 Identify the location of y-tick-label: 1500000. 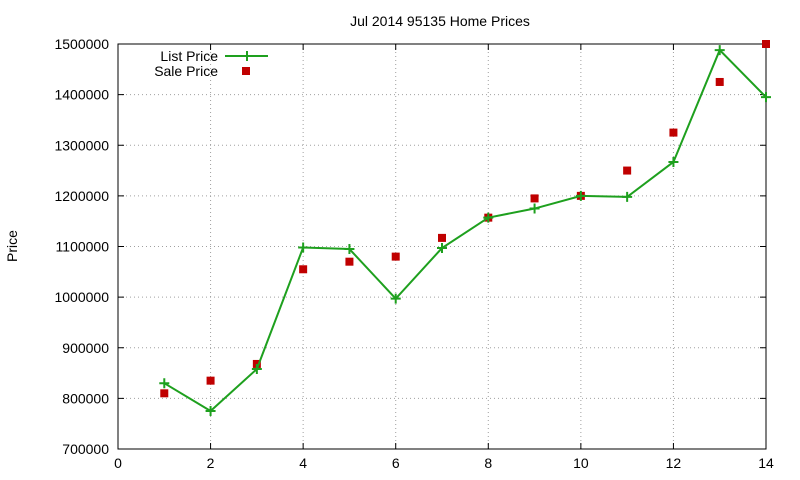
(81, 44).